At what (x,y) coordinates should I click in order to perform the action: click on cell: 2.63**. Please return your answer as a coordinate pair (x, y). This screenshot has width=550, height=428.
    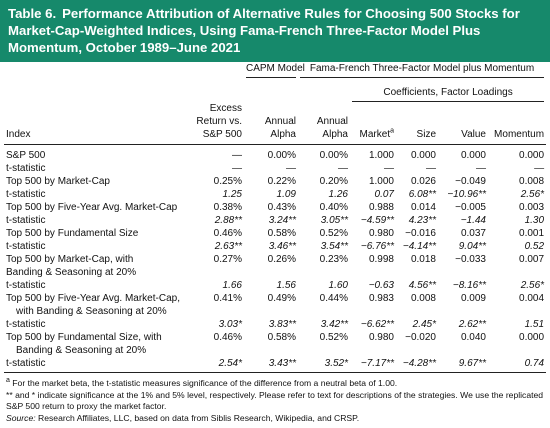
    Looking at the image, I should click on (228, 246).